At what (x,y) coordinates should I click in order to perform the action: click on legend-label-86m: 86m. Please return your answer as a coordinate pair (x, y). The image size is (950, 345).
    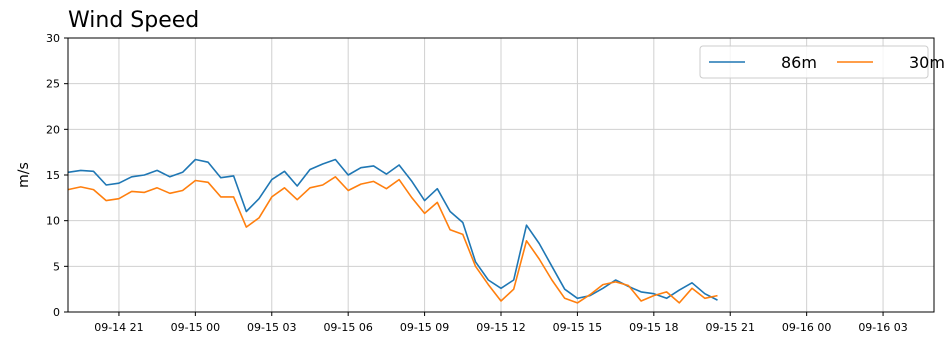
    Looking at the image, I should click on (799, 62).